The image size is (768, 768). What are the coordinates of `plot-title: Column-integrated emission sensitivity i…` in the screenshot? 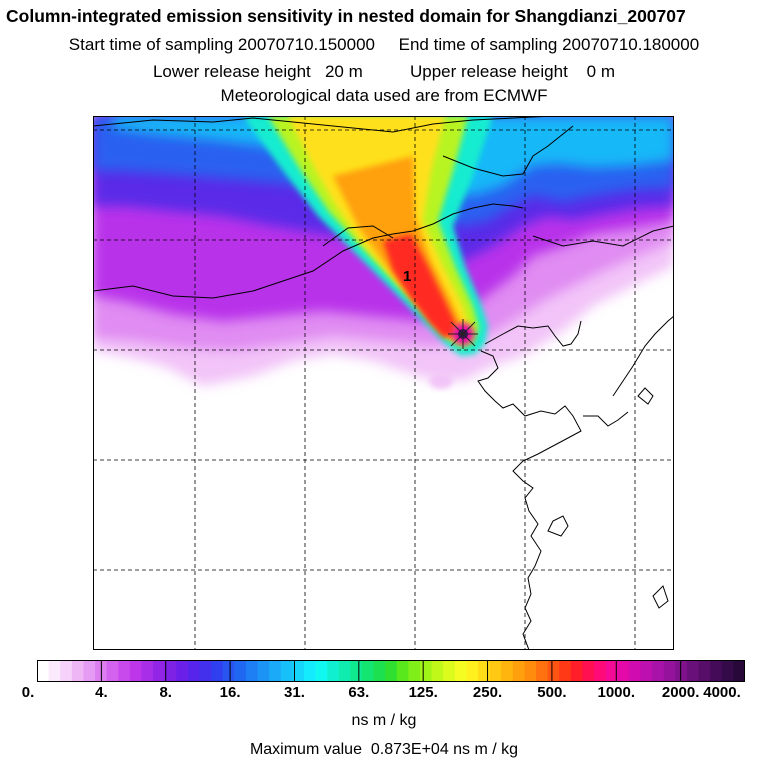 It's located at (346, 16).